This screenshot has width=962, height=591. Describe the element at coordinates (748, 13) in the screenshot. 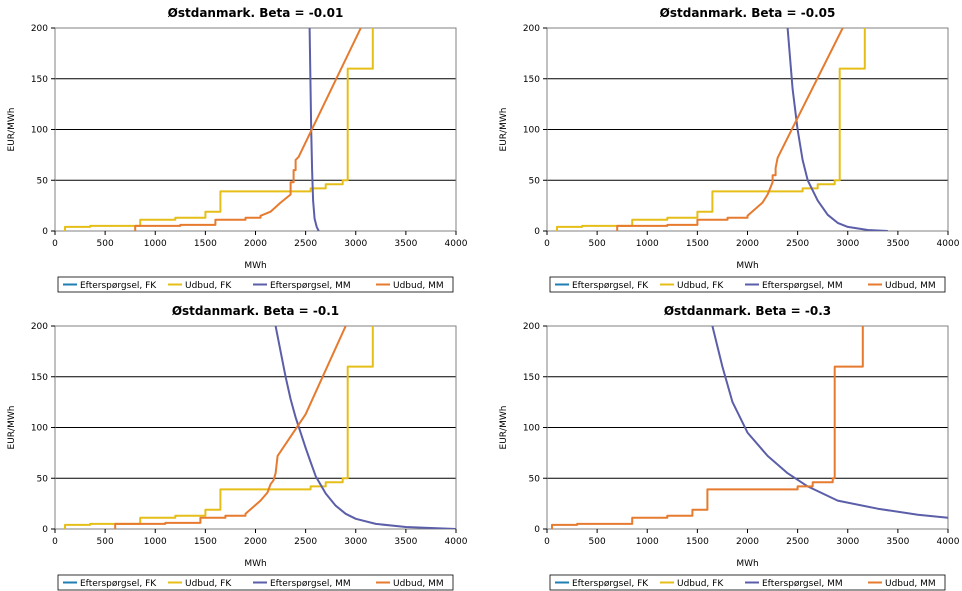

I see `chart-title: Østdanmark. Beta = -0.05` at that location.